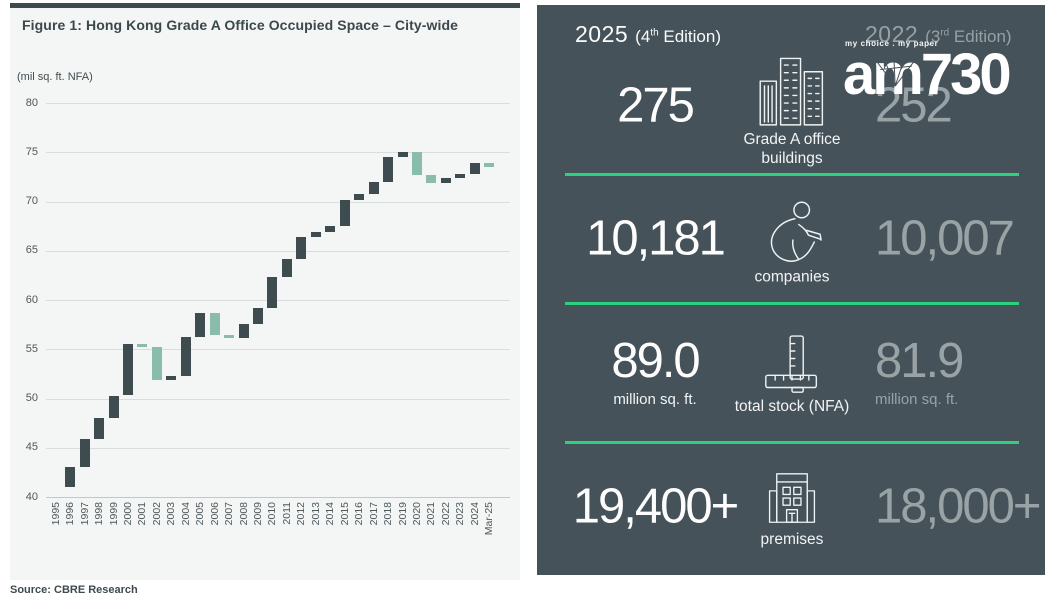  I want to click on x-tick-label: 2013, so click(315, 514).